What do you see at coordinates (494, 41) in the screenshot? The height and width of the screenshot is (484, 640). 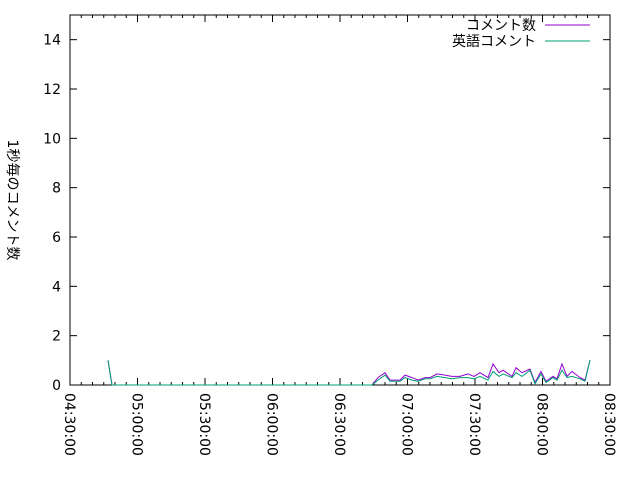 I see `legend-label: 英語コメント` at bounding box center [494, 41].